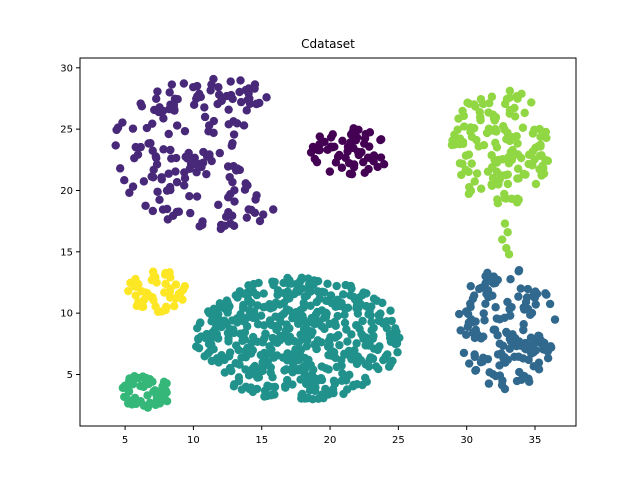 The image size is (640, 480). Describe the element at coordinates (398, 440) in the screenshot. I see `x-tick-label: 25` at that location.